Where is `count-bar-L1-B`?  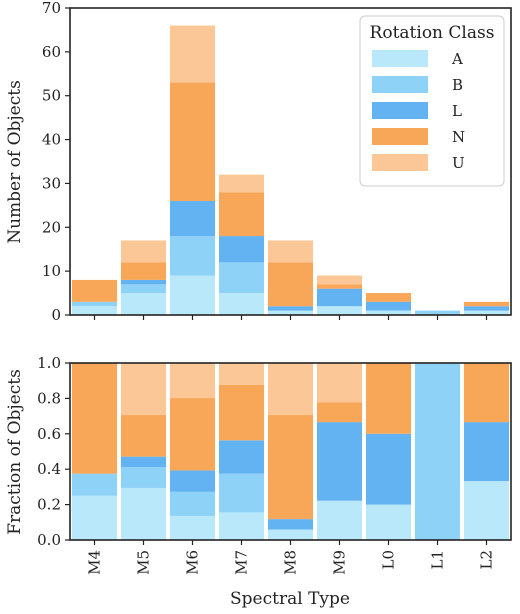
count-bar-L1-B is located at coordinates (437, 312).